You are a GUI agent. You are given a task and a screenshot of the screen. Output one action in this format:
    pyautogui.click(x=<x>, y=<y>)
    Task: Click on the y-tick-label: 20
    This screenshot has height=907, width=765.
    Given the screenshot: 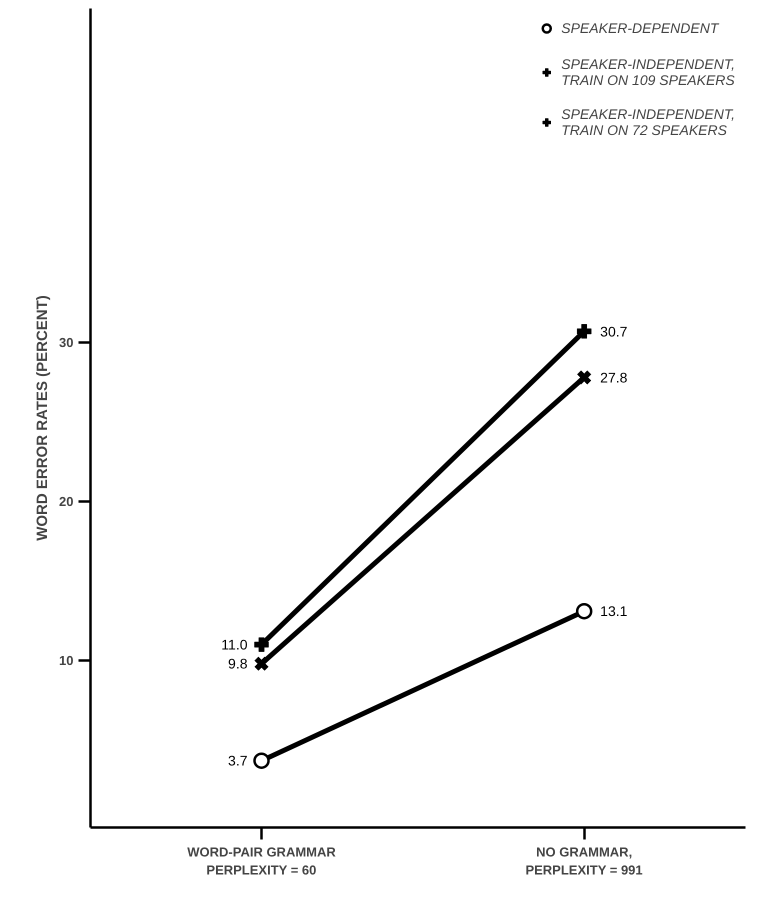 What is the action you would take?
    pyautogui.click(x=66, y=501)
    